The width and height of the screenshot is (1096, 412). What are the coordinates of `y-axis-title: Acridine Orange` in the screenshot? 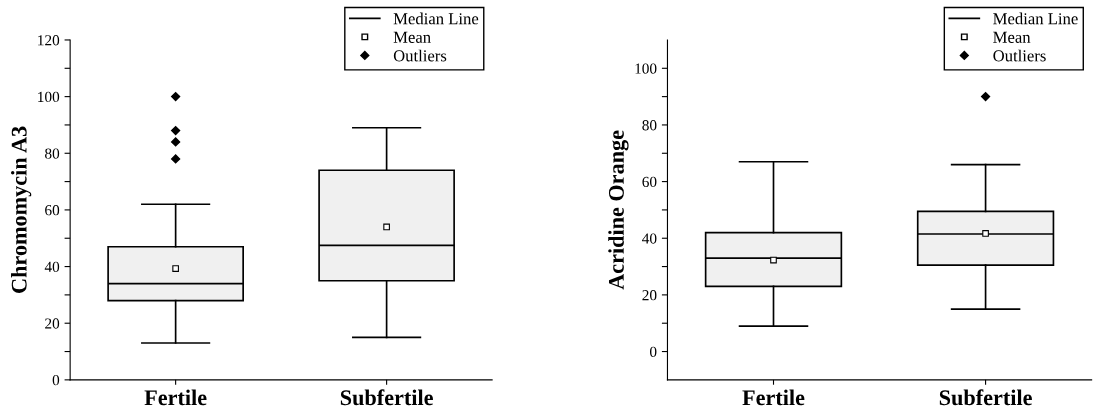 It's located at (618, 210).